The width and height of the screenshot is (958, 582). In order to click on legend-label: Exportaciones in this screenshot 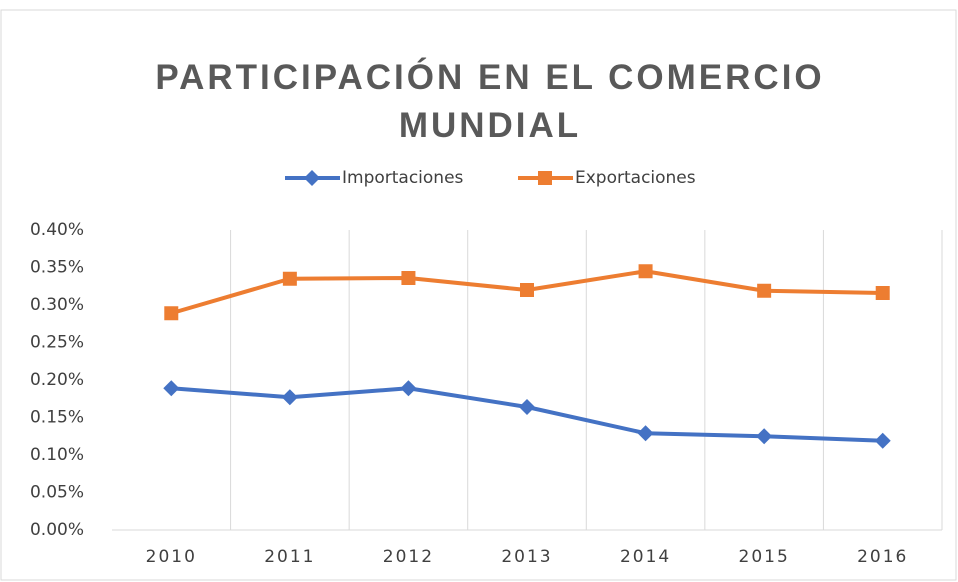, I will do `click(635, 178)`.